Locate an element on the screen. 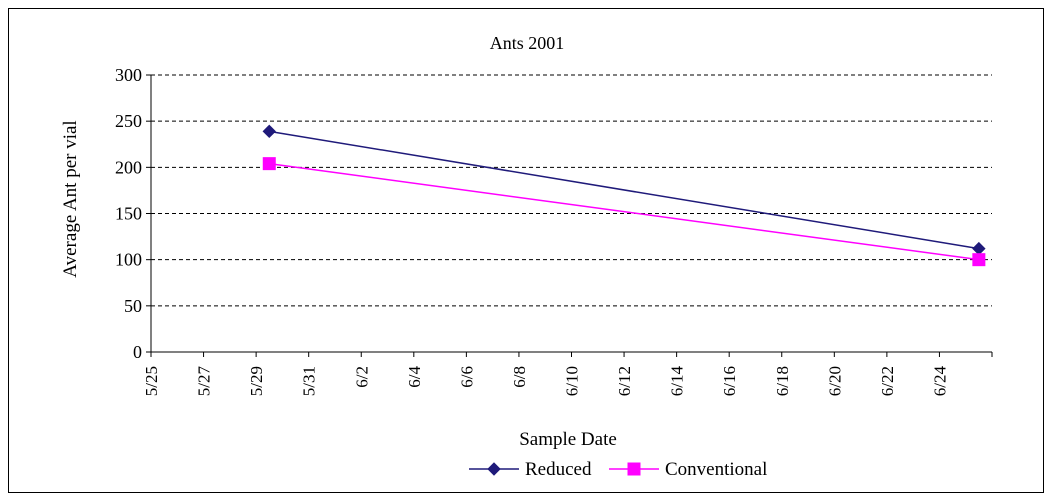 This screenshot has height=503, width=1053. legend-marker-conventional is located at coordinates (634, 469).